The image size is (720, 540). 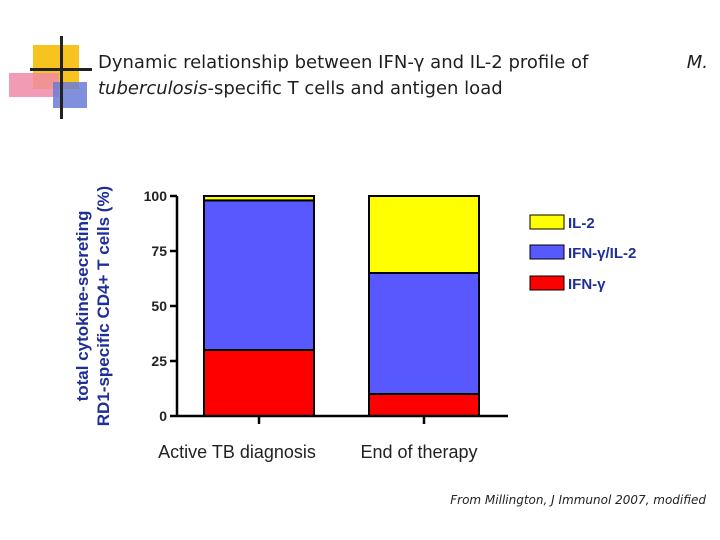 I want to click on title-organism-abbrev: M., so click(x=697, y=62).